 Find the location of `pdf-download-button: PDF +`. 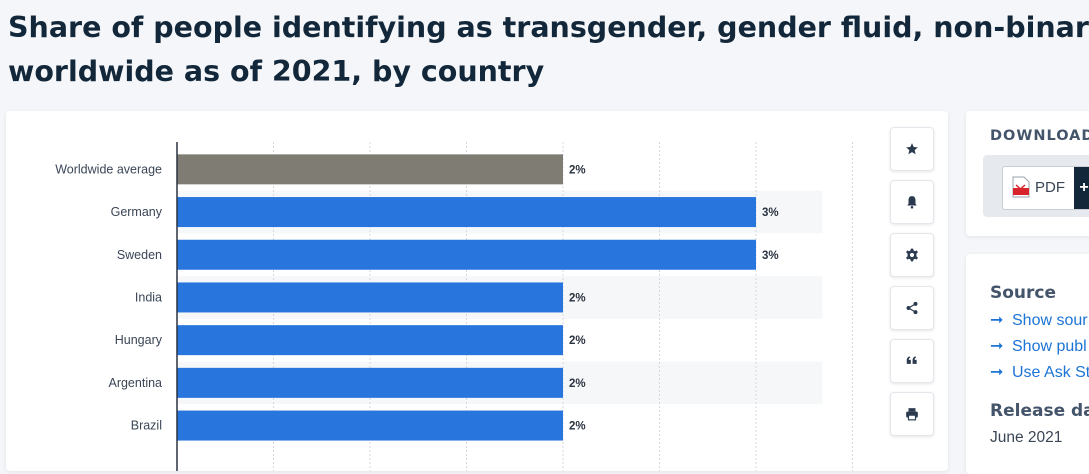

pdf-download-button: PDF + is located at coordinates (1045, 188).